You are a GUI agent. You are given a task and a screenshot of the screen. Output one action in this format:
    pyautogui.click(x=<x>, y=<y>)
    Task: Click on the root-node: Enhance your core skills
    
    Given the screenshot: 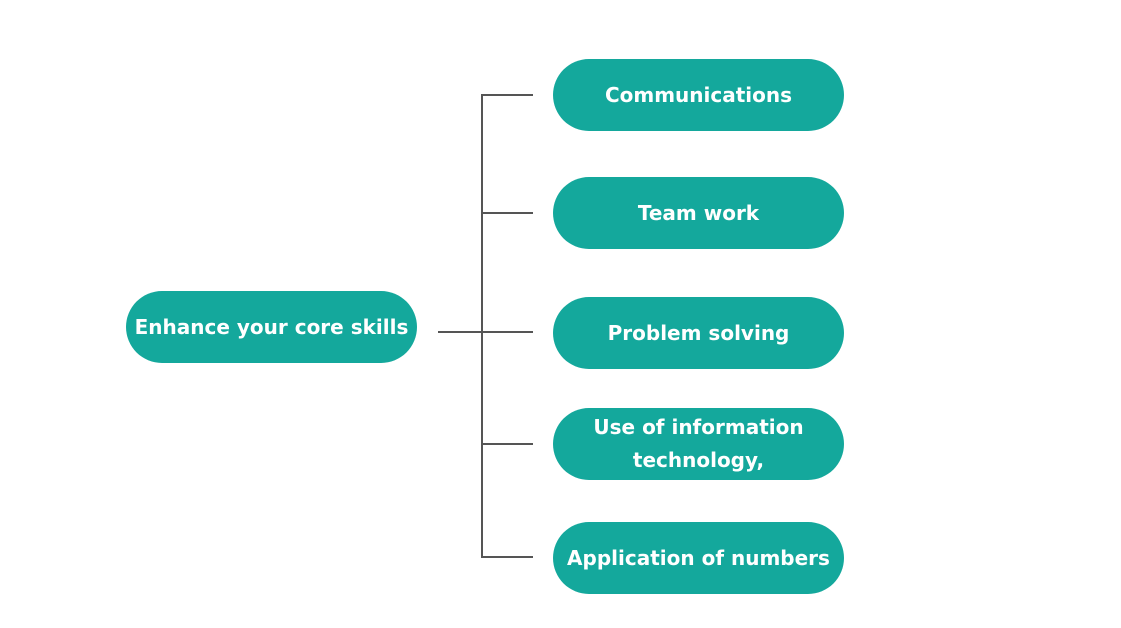 What is the action you would take?
    pyautogui.click(x=271, y=327)
    